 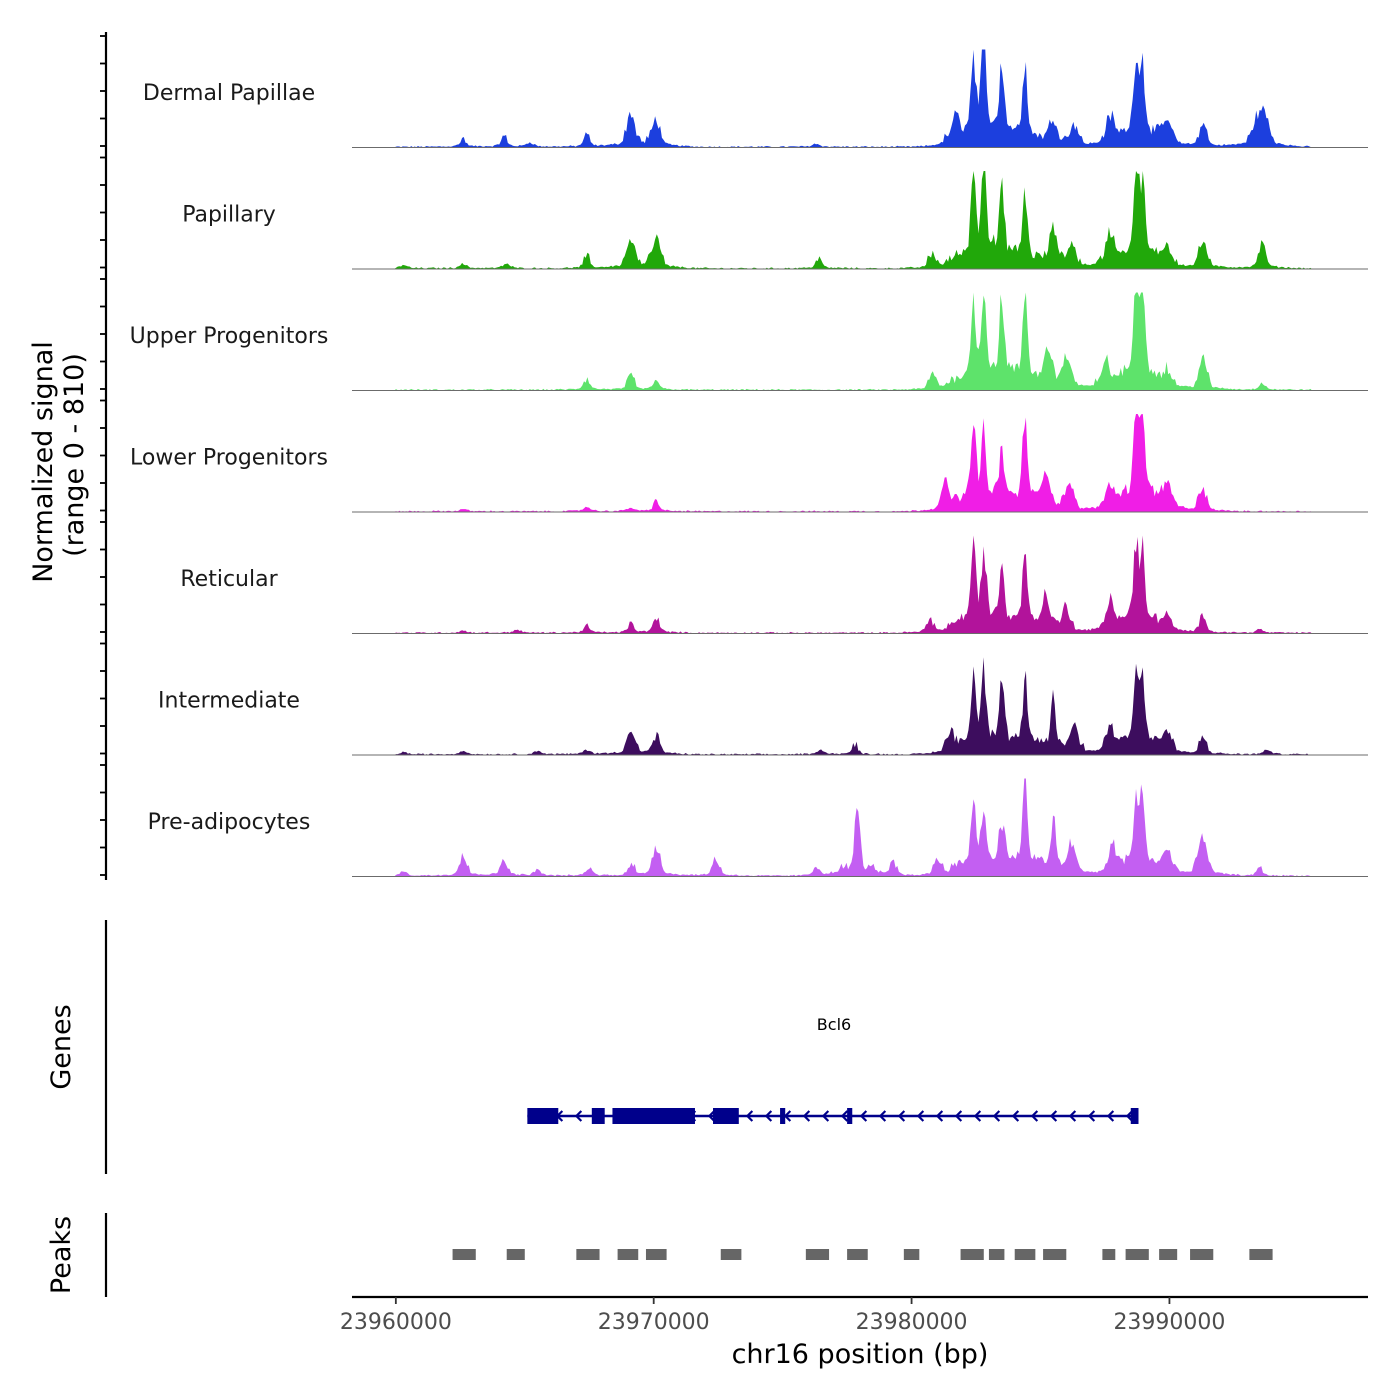 What do you see at coordinates (860, 1354) in the screenshot?
I see `x-axis-title: chr16 position (bp)` at bounding box center [860, 1354].